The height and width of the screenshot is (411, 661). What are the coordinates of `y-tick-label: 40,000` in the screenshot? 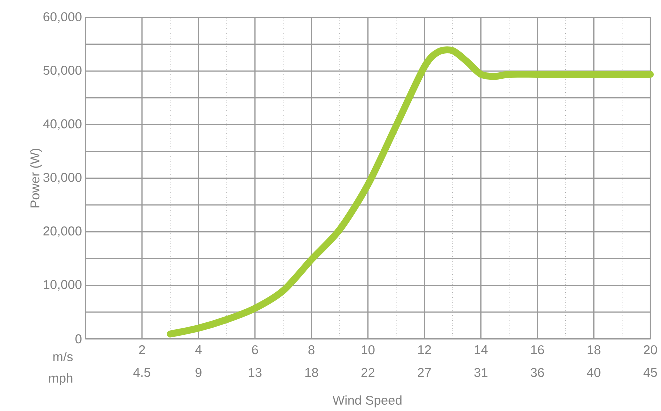 It's located at (62, 125).